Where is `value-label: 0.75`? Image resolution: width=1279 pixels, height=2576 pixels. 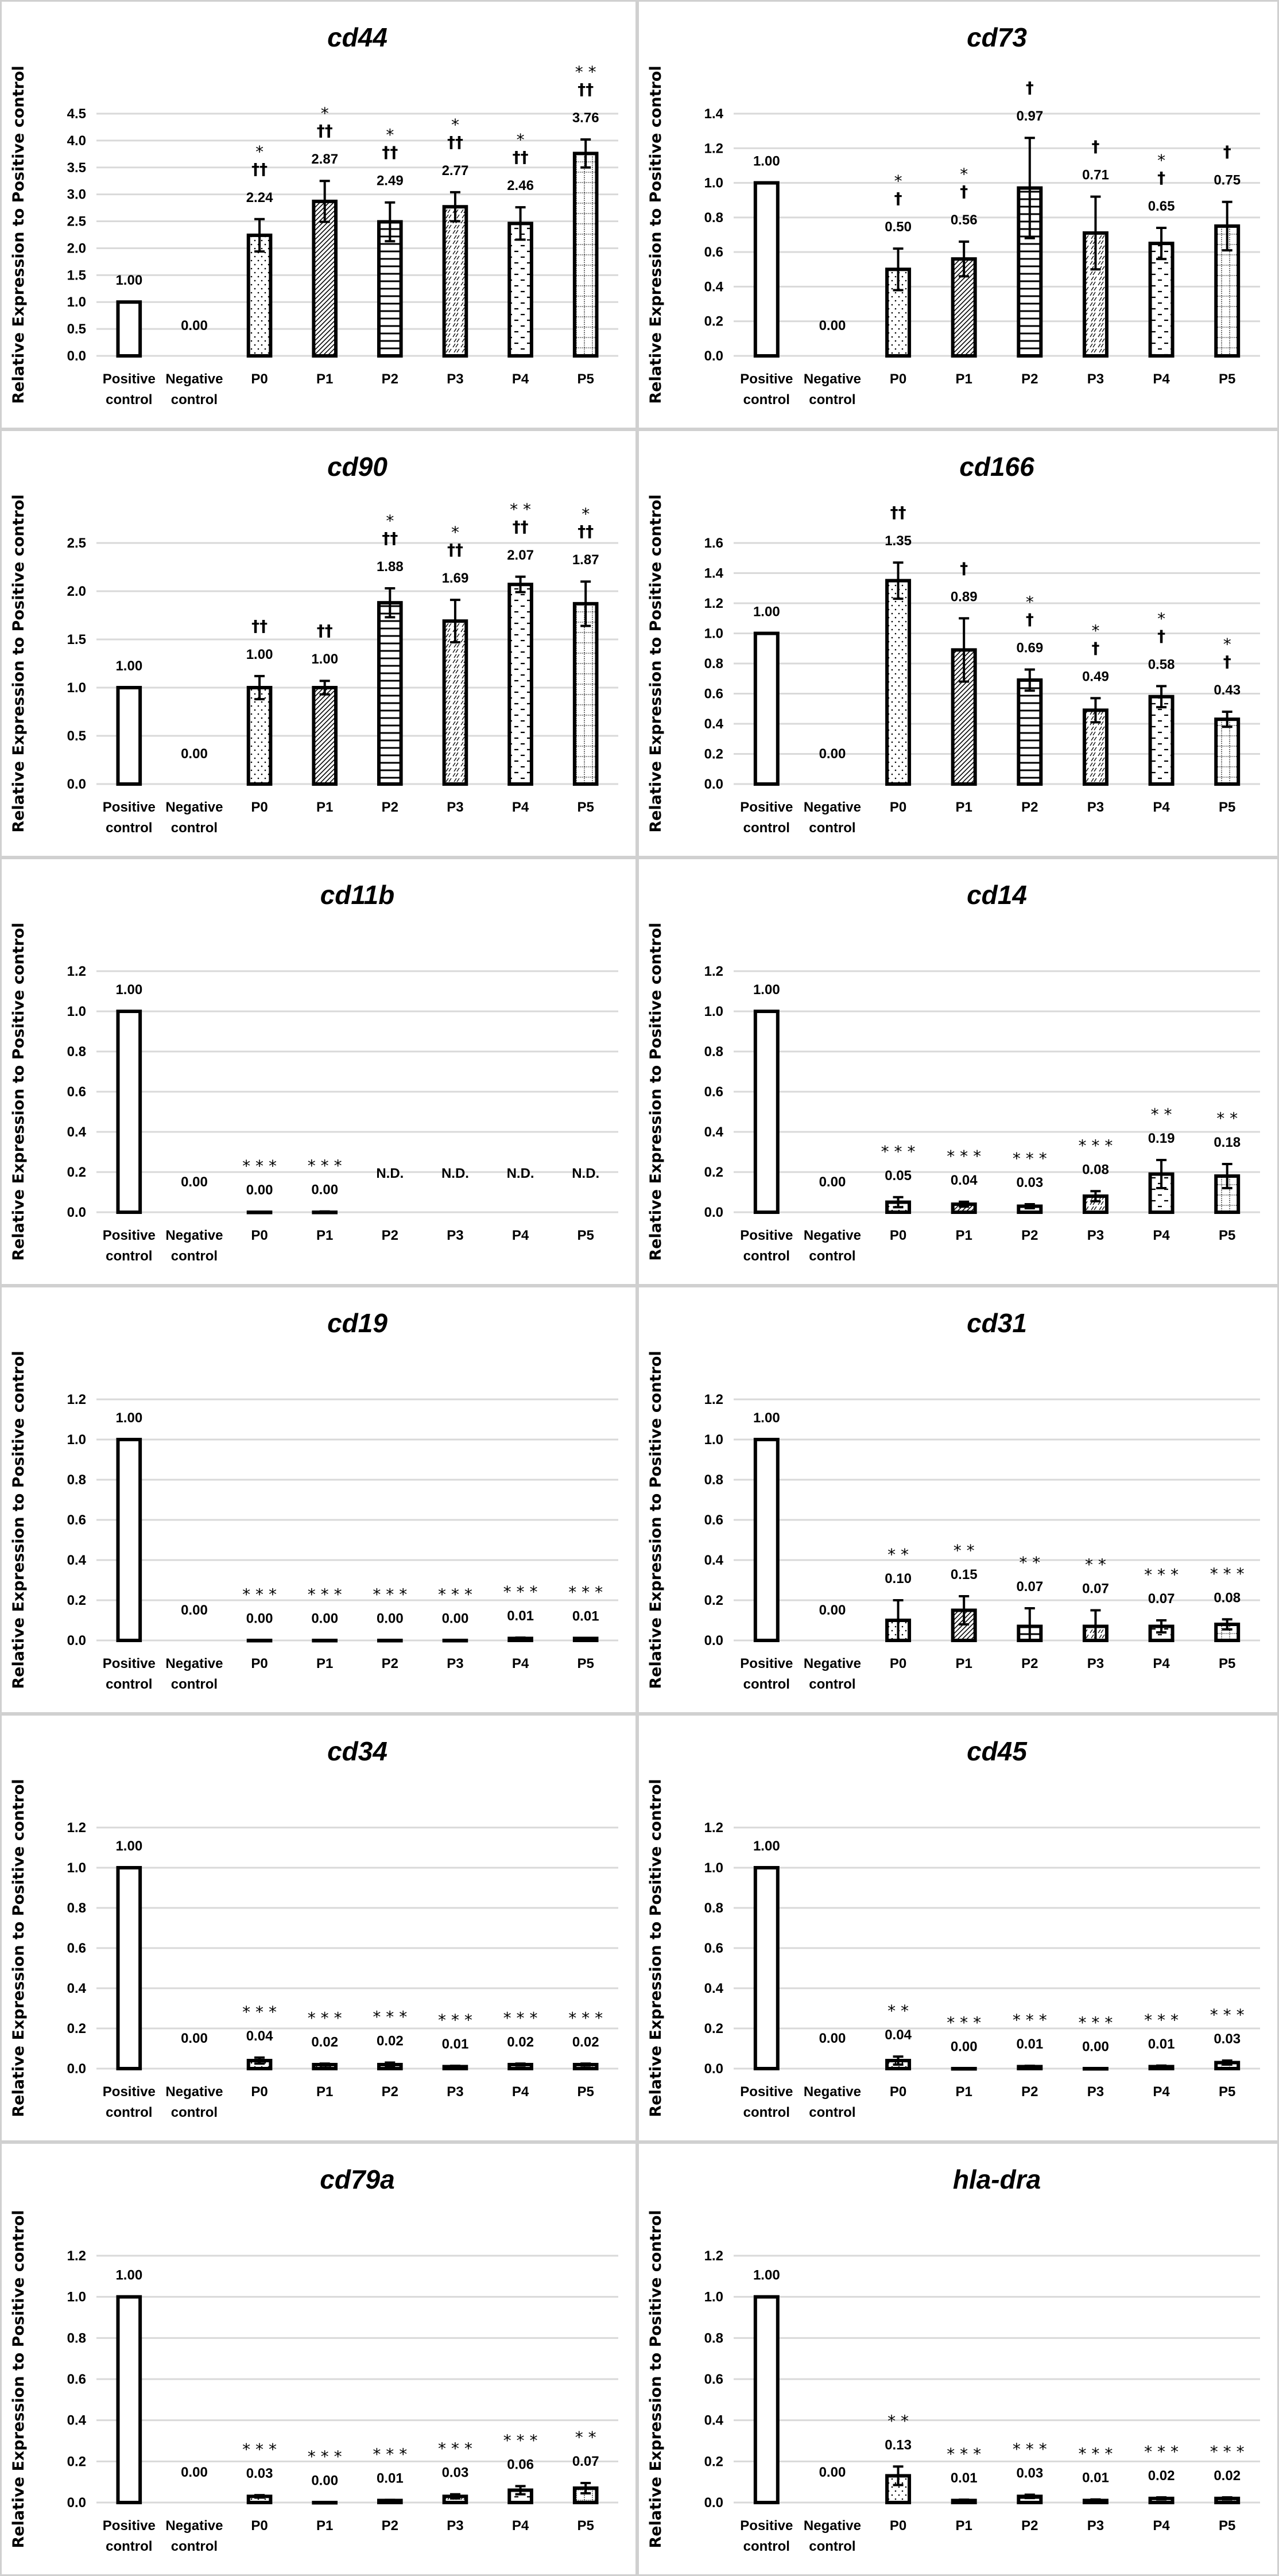 value-label: 0.75 is located at coordinates (1227, 180).